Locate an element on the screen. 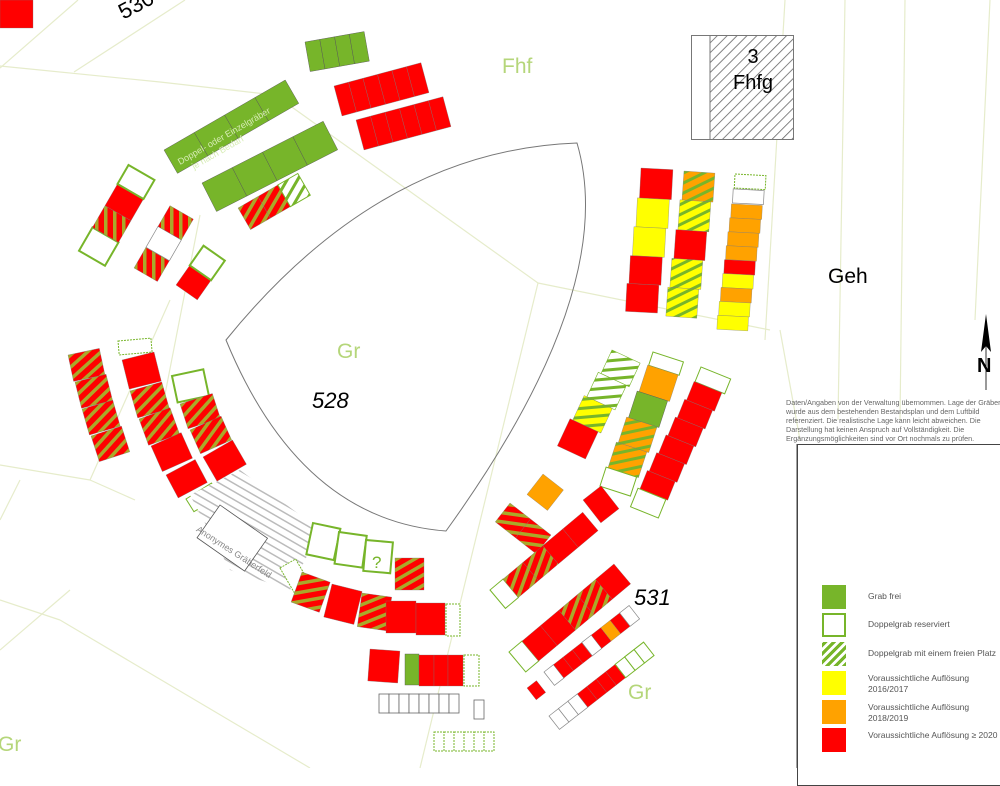  swatch-hatched-icon is located at coordinates (834, 654).